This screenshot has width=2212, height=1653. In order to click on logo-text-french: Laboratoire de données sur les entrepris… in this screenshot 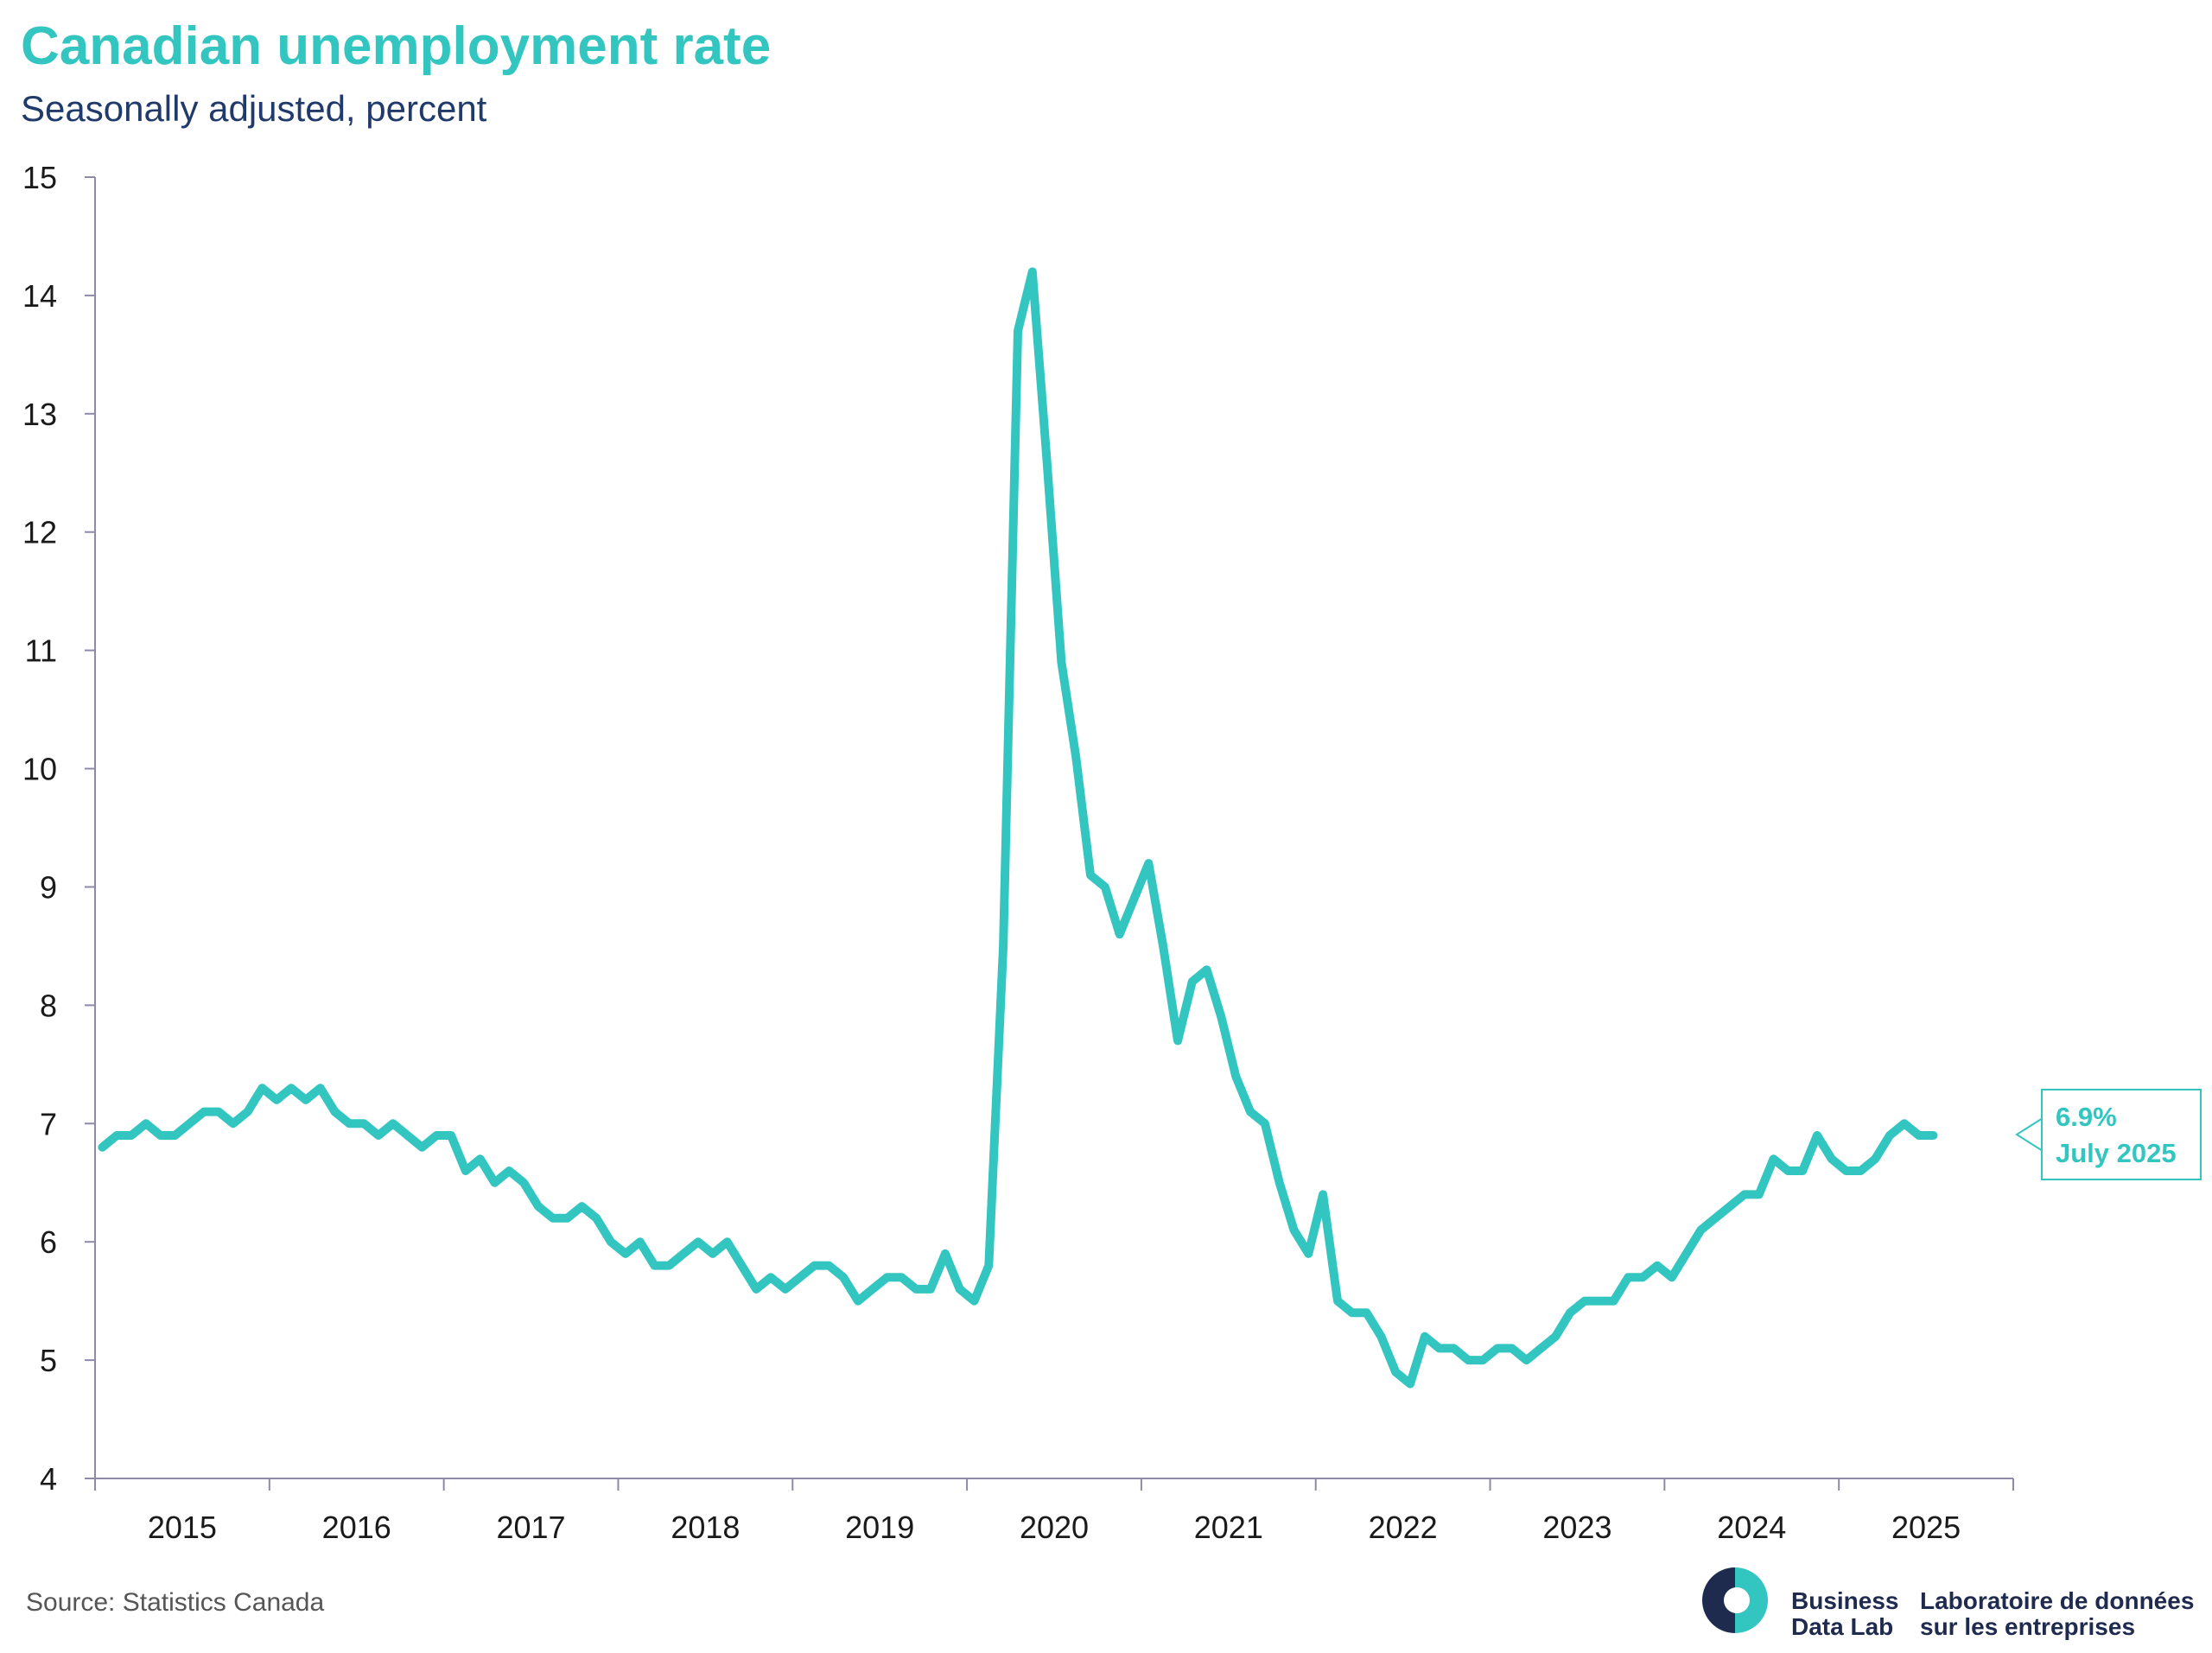, I will do `click(2057, 1614)`.